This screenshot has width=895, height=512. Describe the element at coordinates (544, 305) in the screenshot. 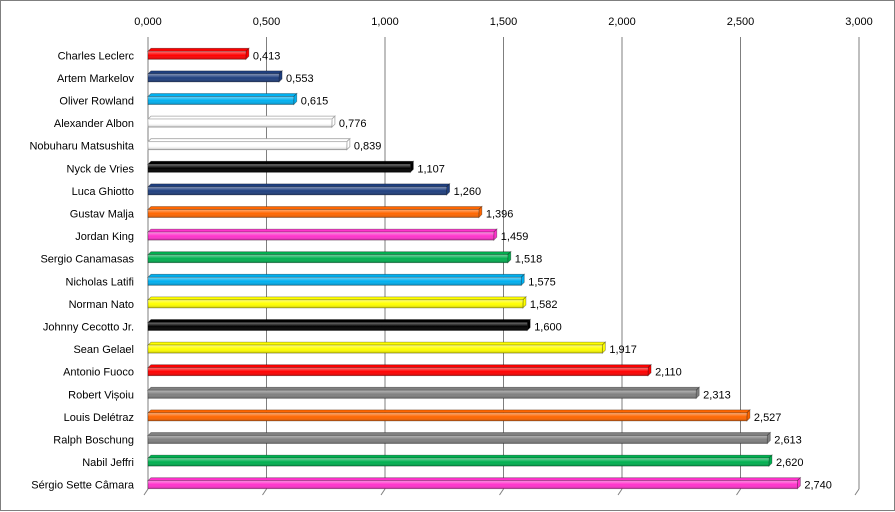

I see `data-label: 1,582` at that location.